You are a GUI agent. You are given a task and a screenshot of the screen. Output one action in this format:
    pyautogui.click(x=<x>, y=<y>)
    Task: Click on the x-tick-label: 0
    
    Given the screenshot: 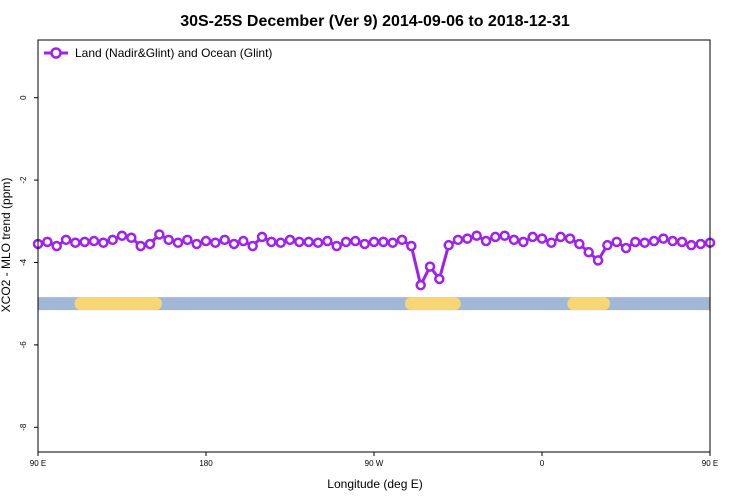 What is the action you would take?
    pyautogui.click(x=542, y=463)
    